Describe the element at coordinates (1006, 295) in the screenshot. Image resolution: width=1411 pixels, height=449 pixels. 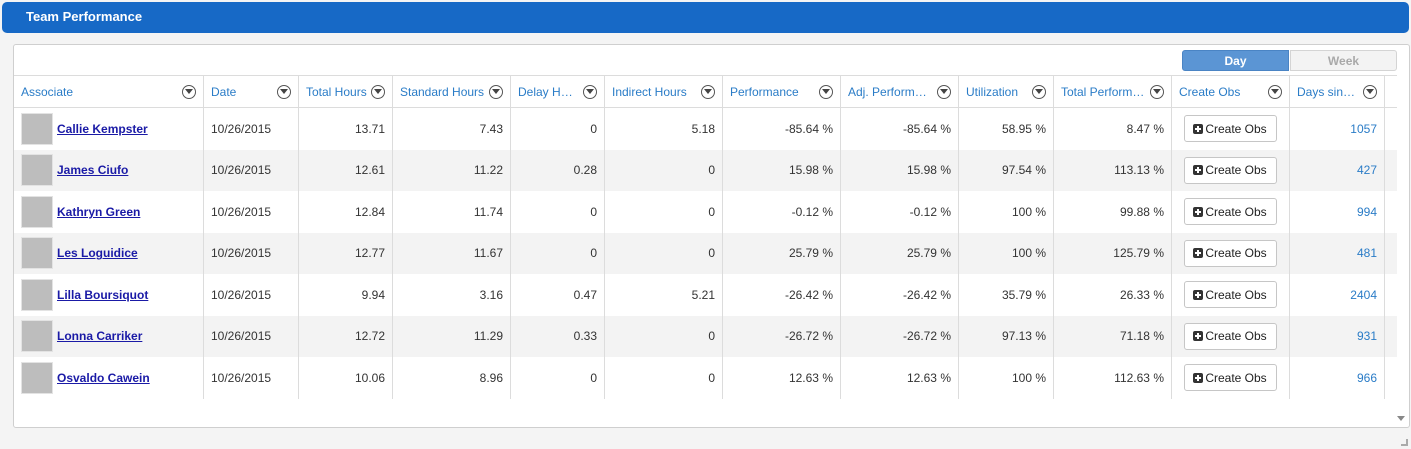
I see `utilization-cell: 35.79 %` at that location.